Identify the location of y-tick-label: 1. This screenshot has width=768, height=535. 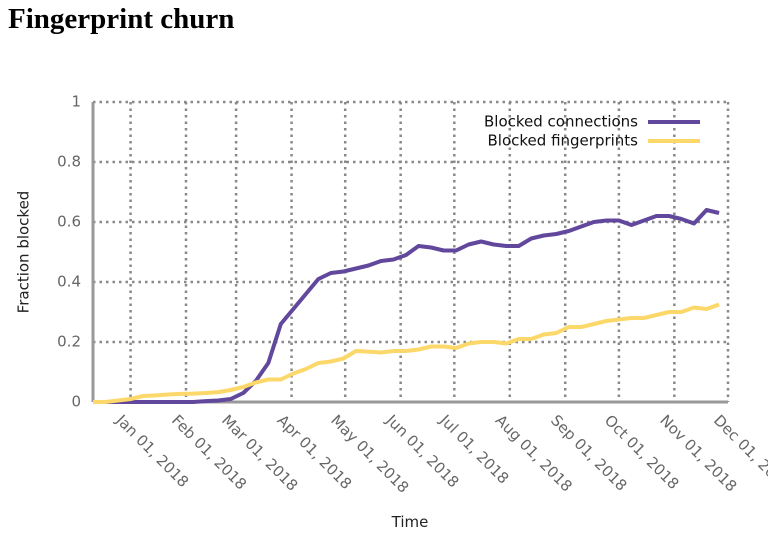
(76, 102).